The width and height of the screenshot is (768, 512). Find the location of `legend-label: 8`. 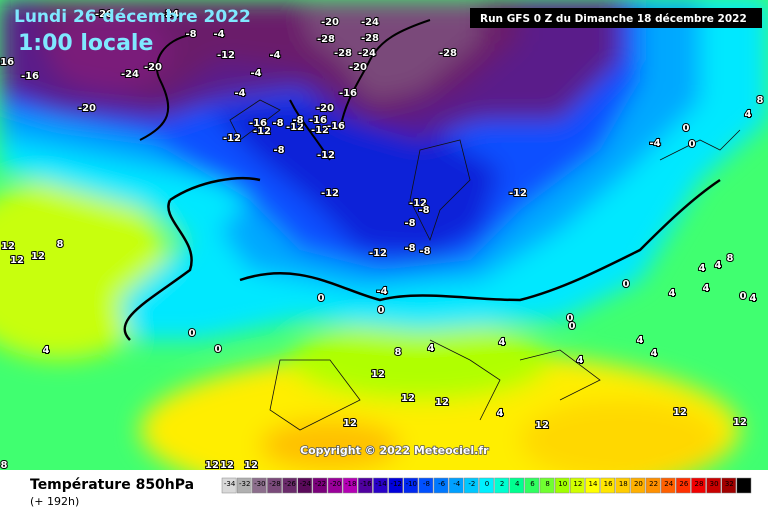

legend-label: 8 is located at coordinates (547, 484).